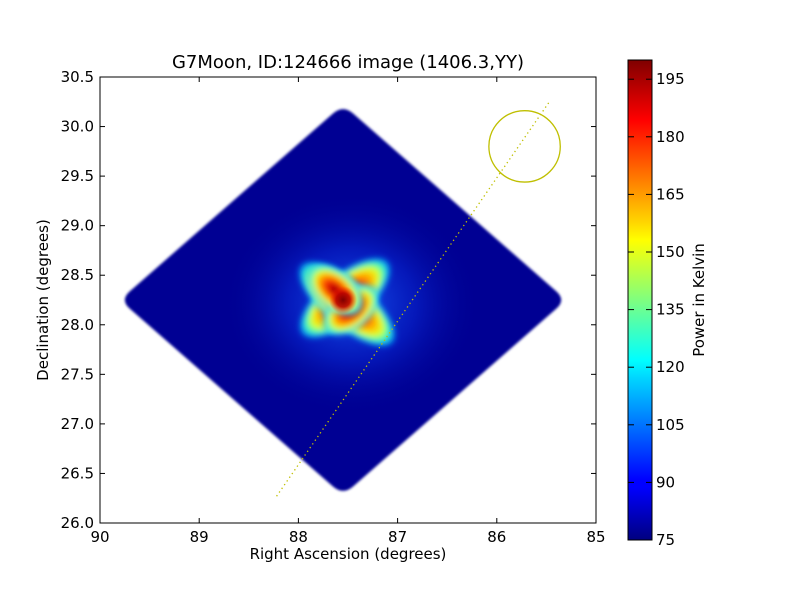 The image size is (800, 600). Describe the element at coordinates (77, 424) in the screenshot. I see `y-tick-label: 27.0` at that location.